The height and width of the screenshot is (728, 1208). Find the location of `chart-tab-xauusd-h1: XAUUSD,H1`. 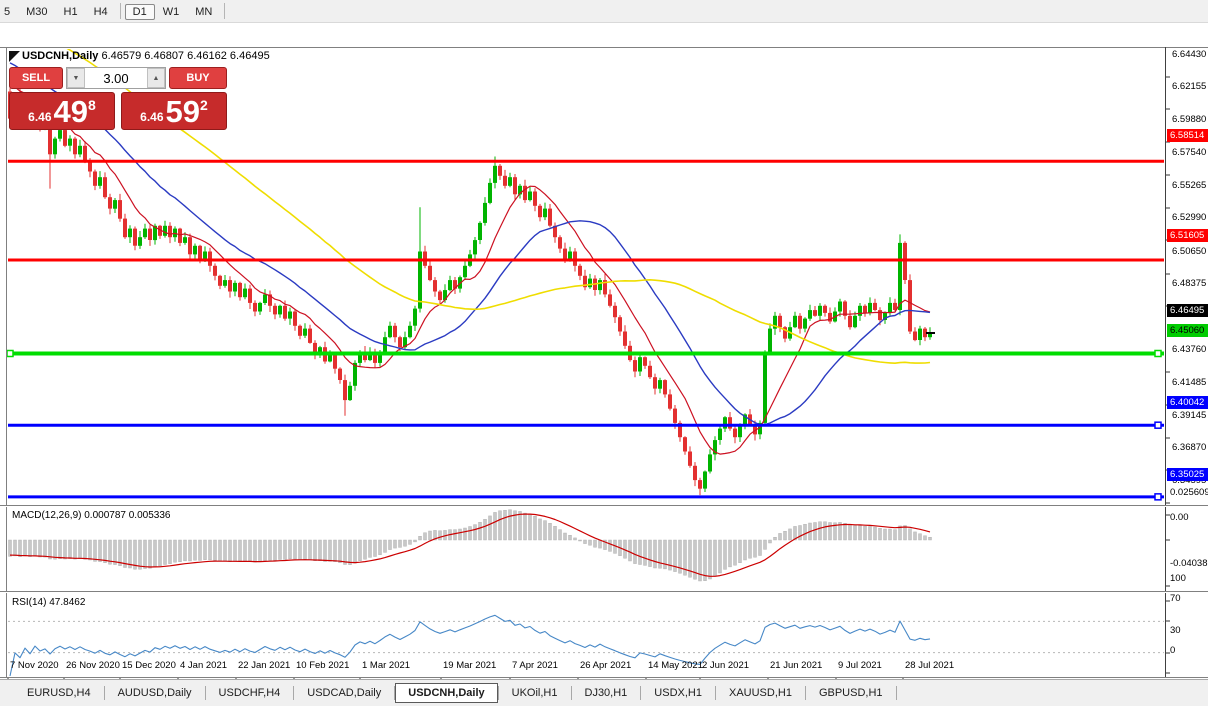

chart-tab-xauusd-h1: XAUUSD,H1 is located at coordinates (760, 693).